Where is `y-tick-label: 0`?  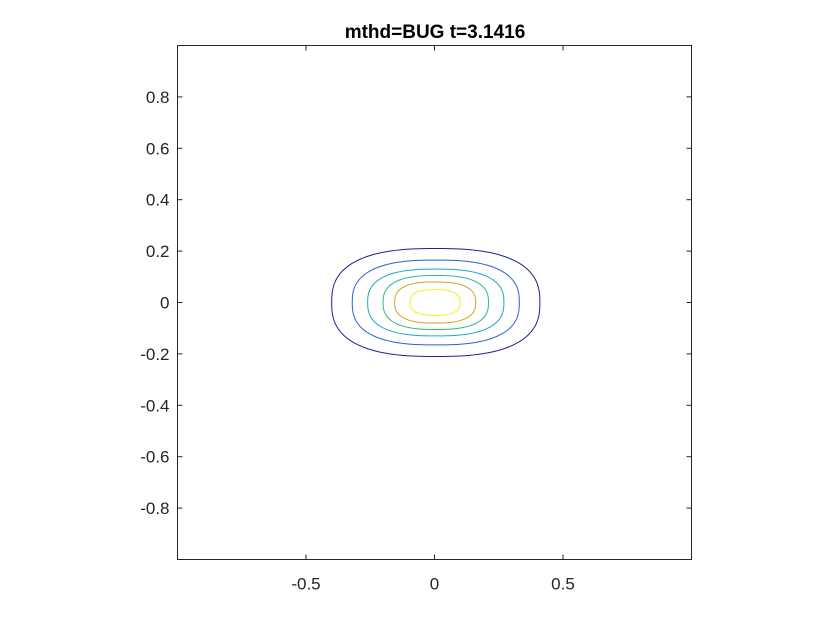
y-tick-label: 0 is located at coordinates (164, 303).